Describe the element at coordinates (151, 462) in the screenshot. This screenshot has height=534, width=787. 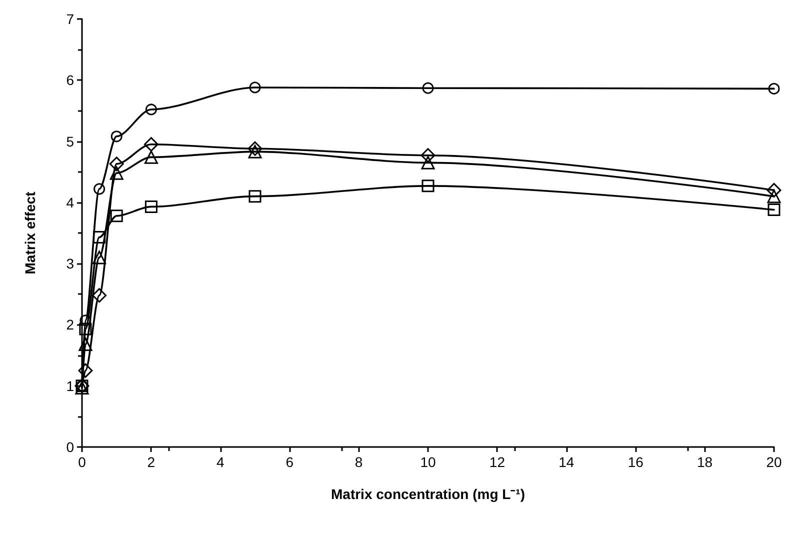
I see `x-tick-label: 2` at that location.